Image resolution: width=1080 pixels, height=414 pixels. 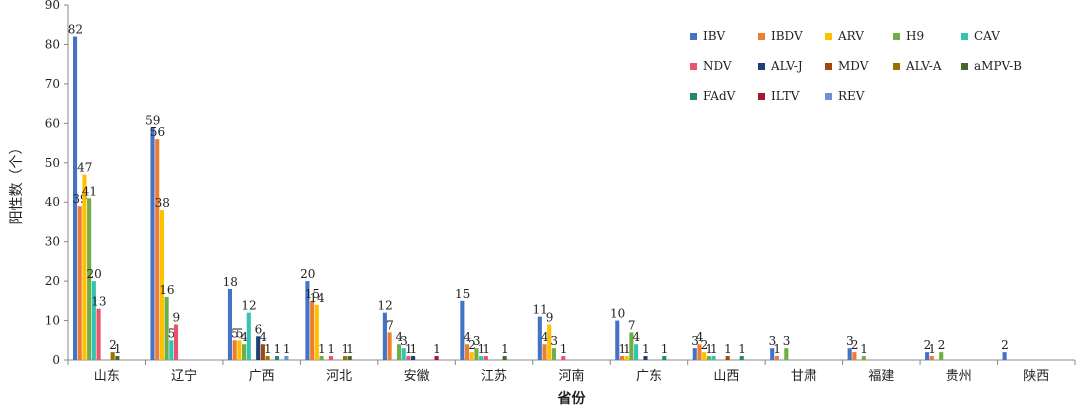 I want to click on y-tick-label: 20, so click(x=52, y=281).